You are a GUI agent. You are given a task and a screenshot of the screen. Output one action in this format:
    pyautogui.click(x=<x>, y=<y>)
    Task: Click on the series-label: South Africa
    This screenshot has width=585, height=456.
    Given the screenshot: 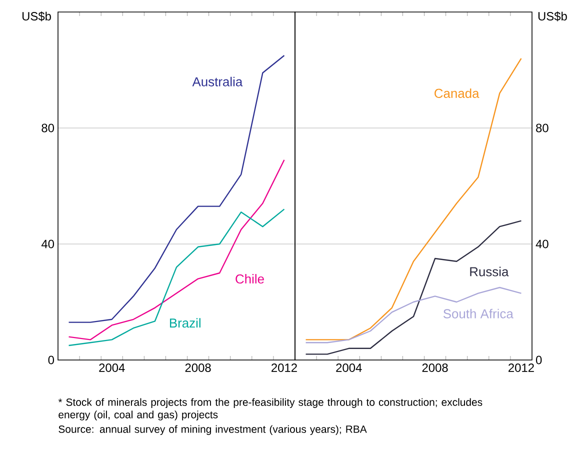 What is the action you would take?
    pyautogui.click(x=478, y=313)
    